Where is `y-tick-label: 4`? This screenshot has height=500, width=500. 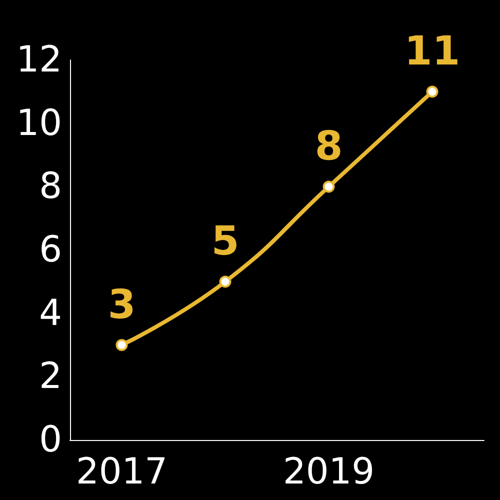 y-tick-label: 4 is located at coordinates (50, 313).